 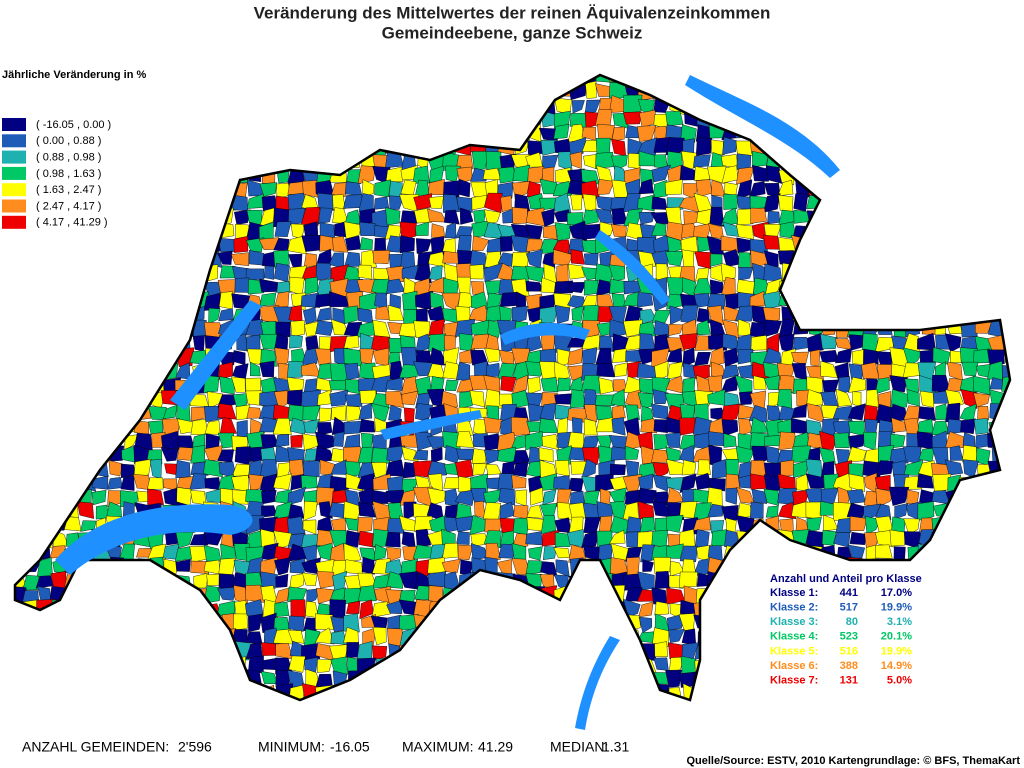 I want to click on class-count: 80, so click(x=852, y=622).